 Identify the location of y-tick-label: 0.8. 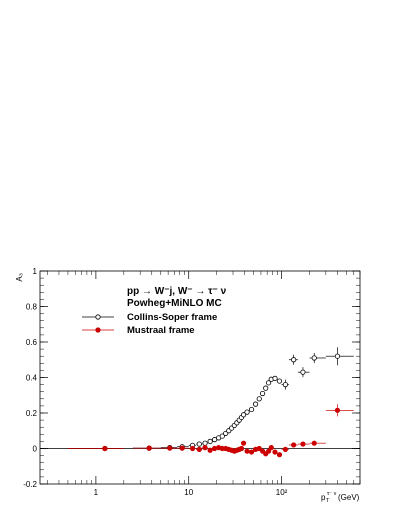
(32, 307).